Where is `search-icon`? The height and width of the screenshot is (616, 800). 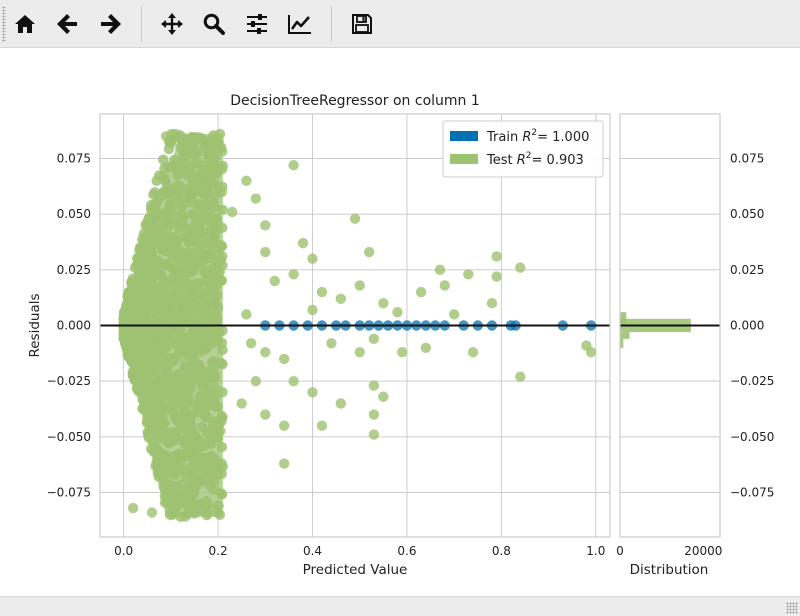
search-icon is located at coordinates (214, 24).